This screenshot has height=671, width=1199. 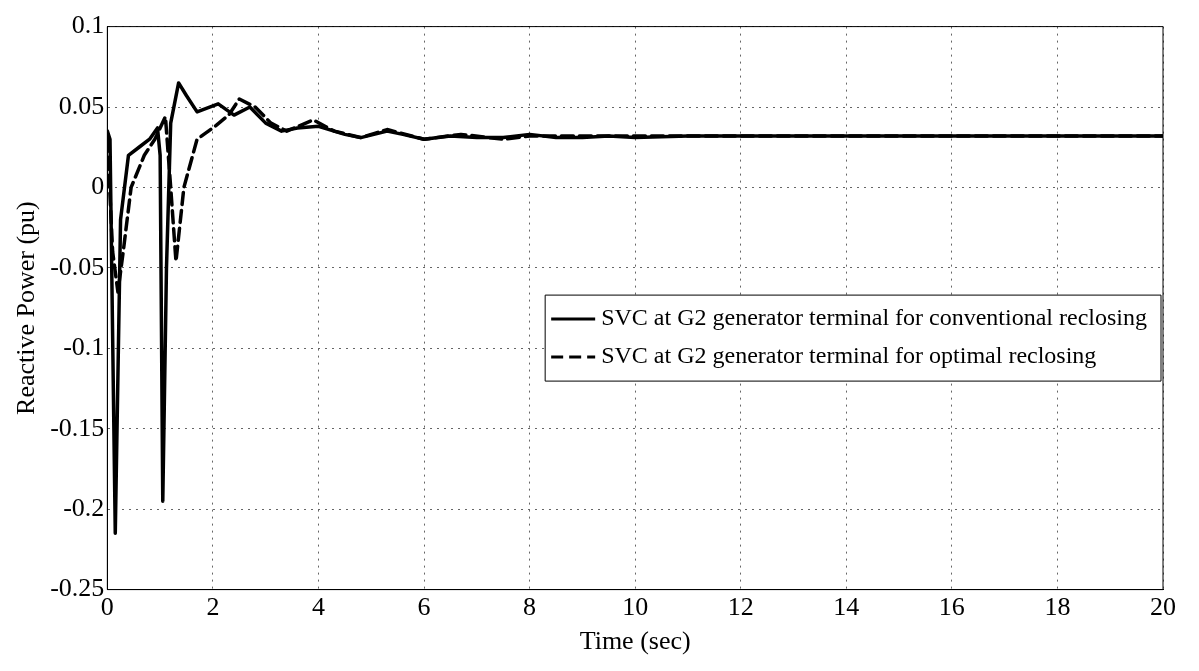 What do you see at coordinates (77, 266) in the screenshot?
I see `y-tick-label: -0.05` at bounding box center [77, 266].